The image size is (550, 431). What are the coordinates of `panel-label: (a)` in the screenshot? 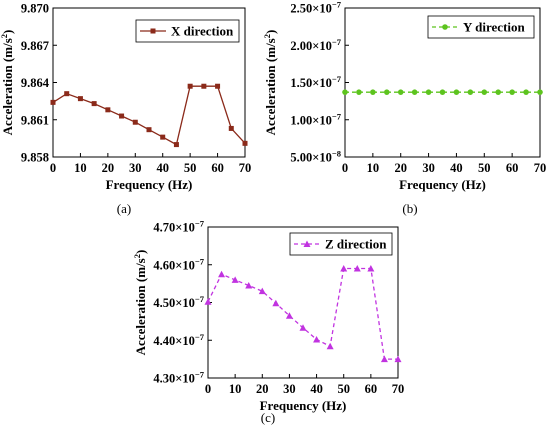 It's located at (124, 208).